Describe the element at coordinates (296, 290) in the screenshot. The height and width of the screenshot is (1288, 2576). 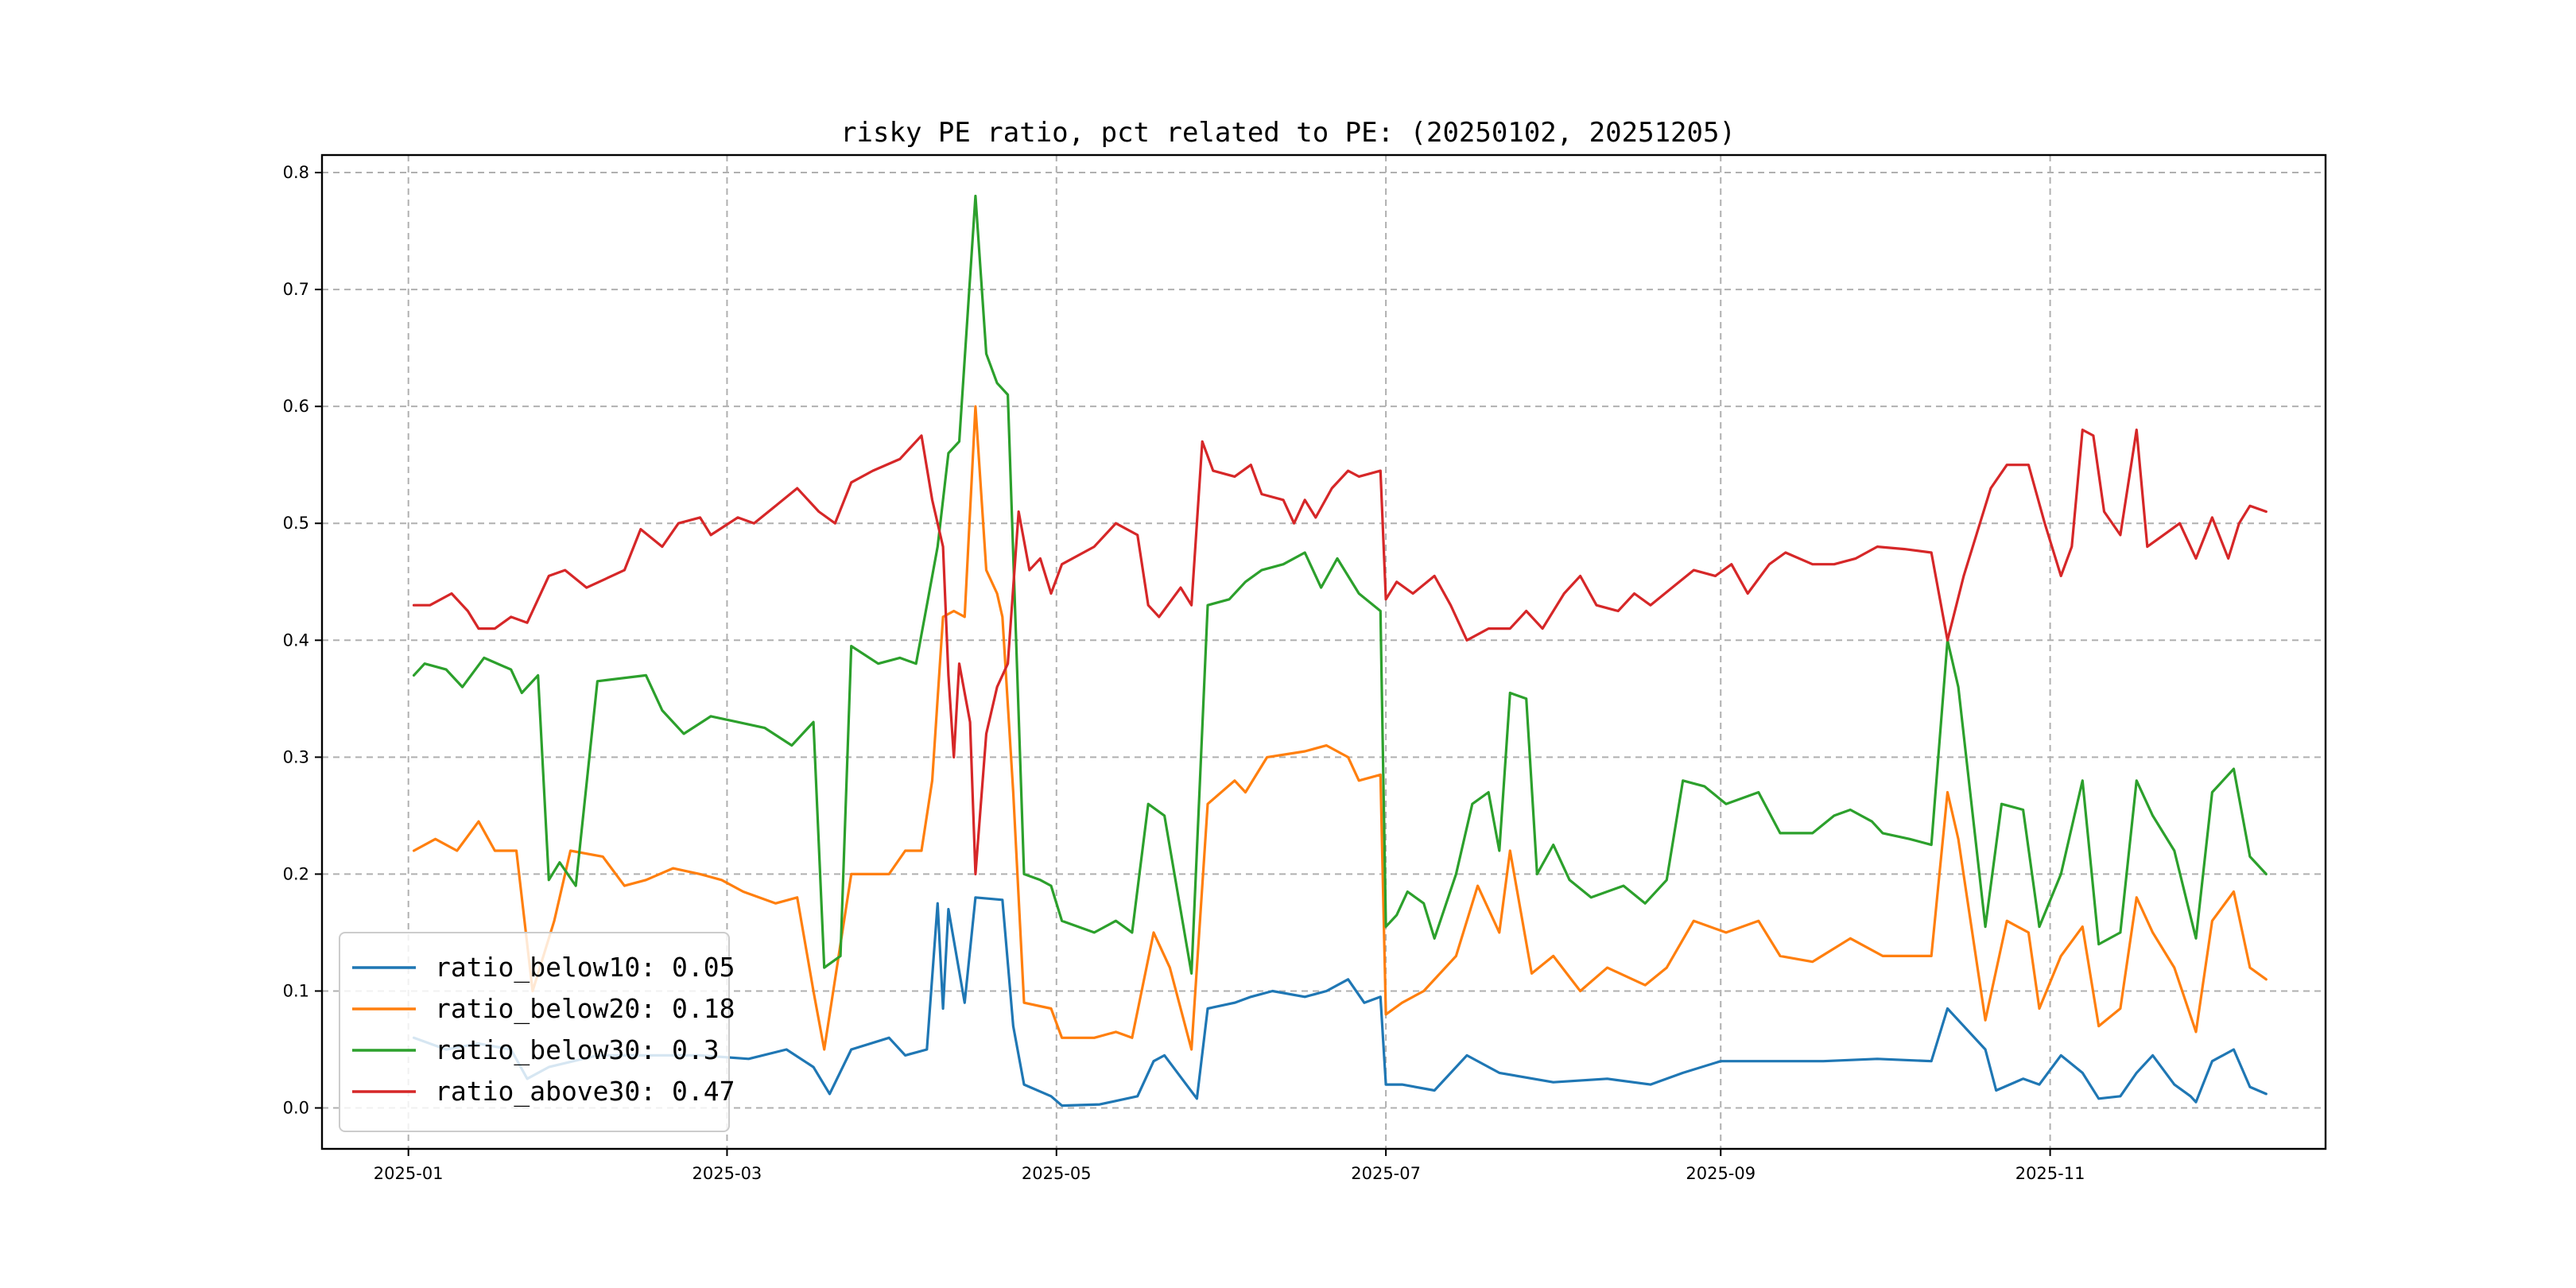
I see `y-tick-label: 0.7` at that location.